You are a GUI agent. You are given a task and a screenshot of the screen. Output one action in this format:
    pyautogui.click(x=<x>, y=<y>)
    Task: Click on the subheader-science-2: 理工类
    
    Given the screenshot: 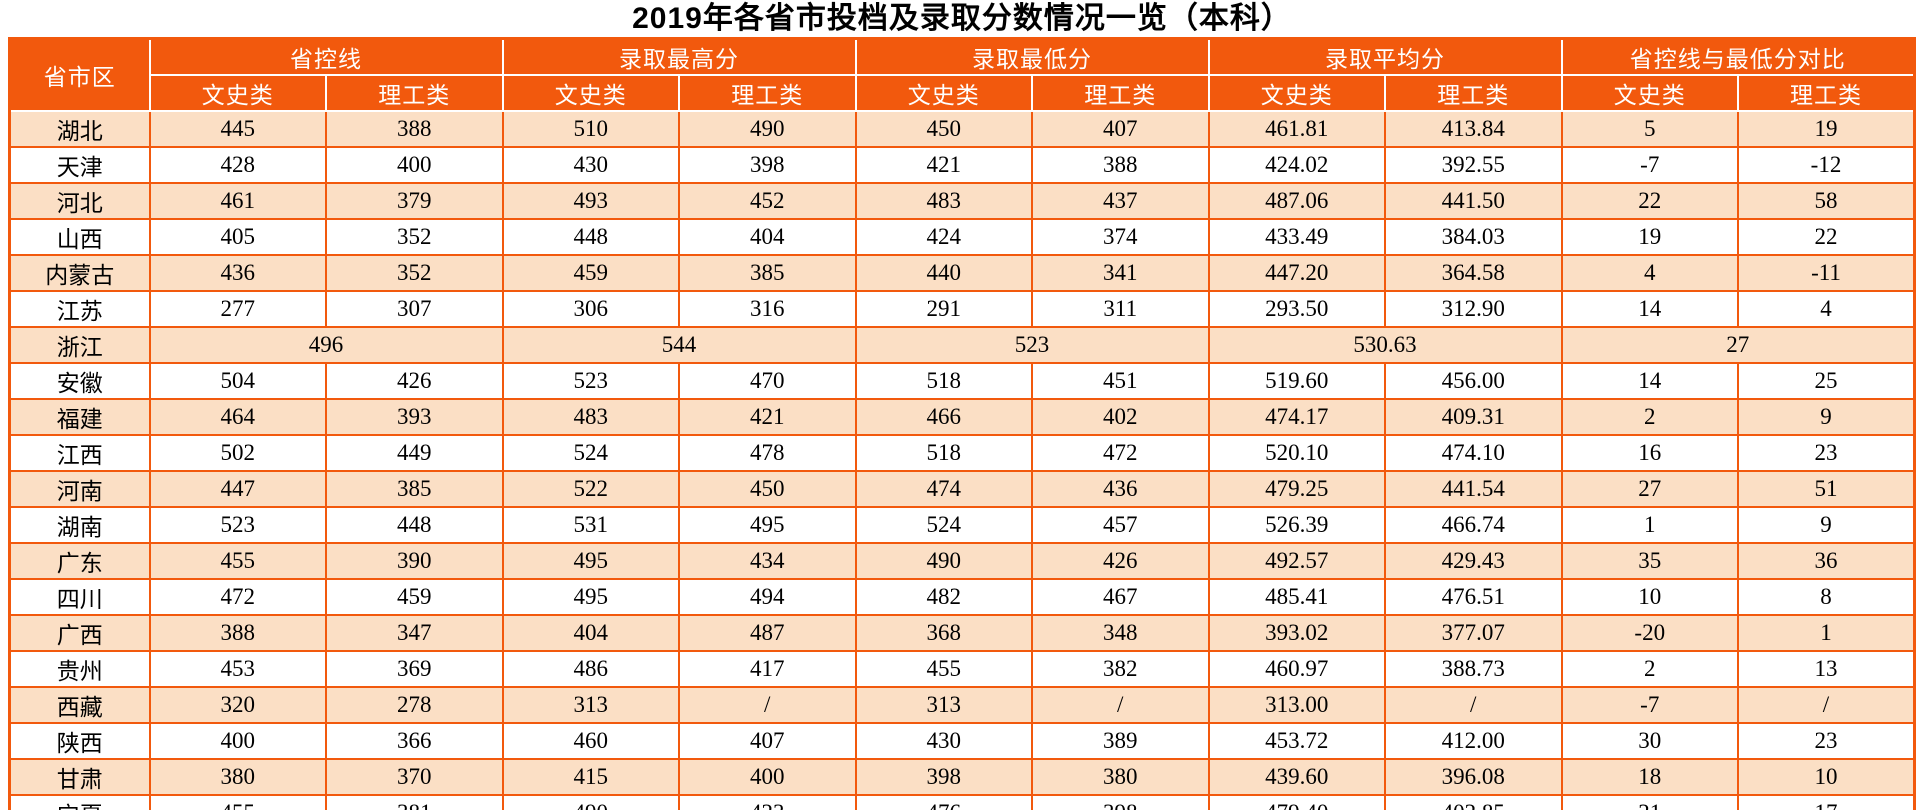 What is the action you would take?
    pyautogui.click(x=1120, y=93)
    